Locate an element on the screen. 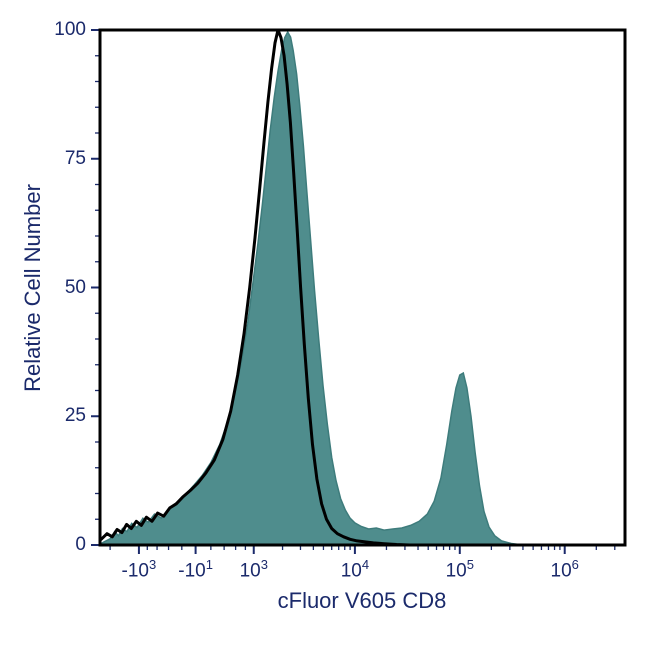 This screenshot has width=650, height=650. y-axis-title: Relative Cell Number is located at coordinates (32, 288).